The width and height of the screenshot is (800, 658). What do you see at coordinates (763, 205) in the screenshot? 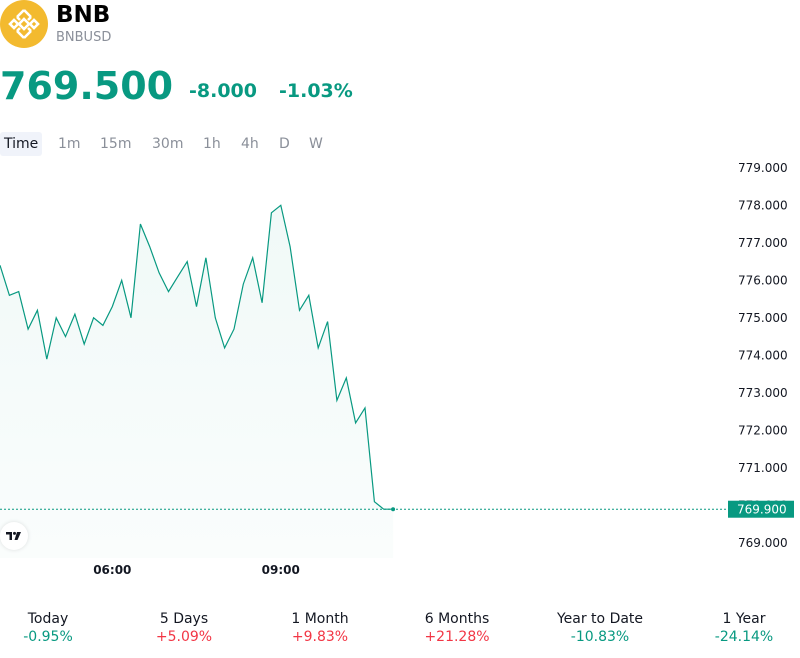
I see `y-tick-label: 778.000` at bounding box center [763, 205].